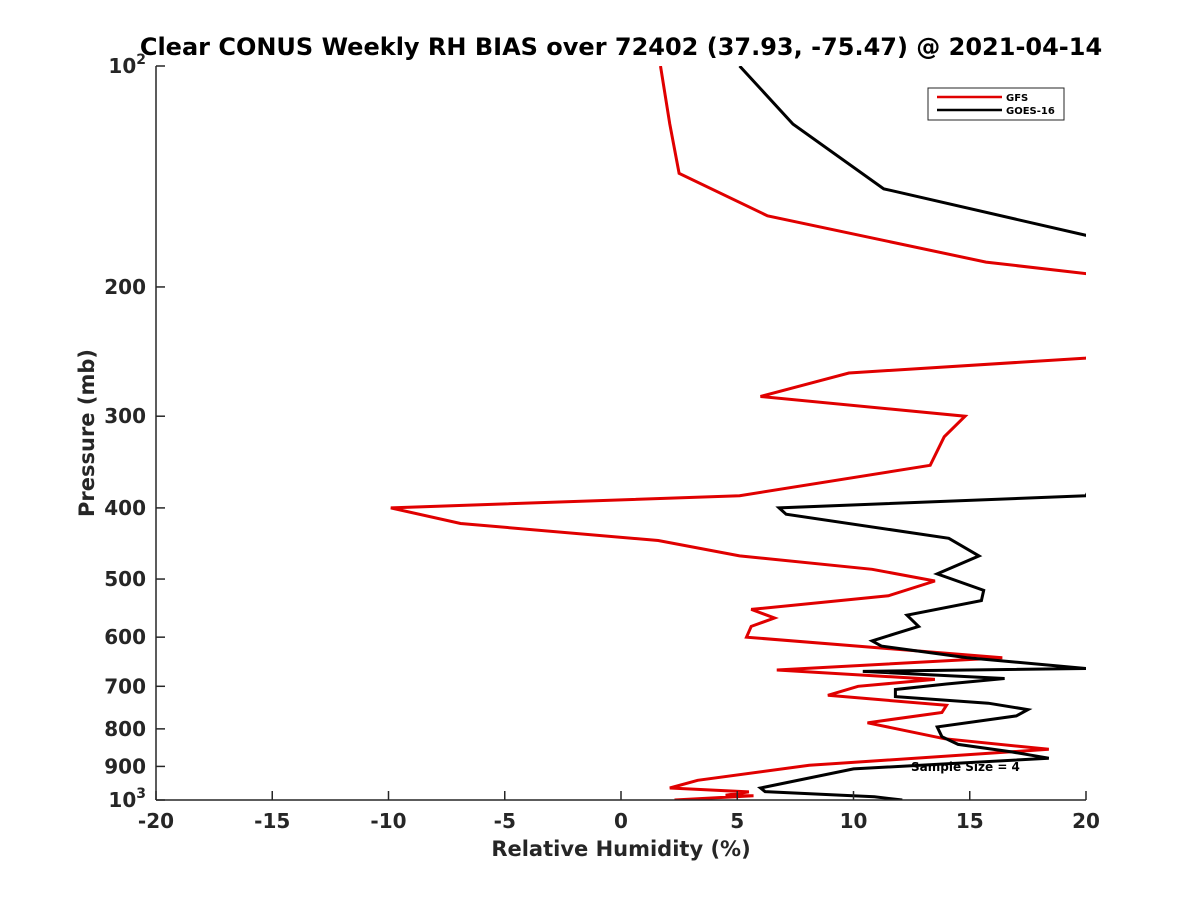 This screenshot has width=1200, height=900. Describe the element at coordinates (125, 579) in the screenshot. I see `y-tick-label: 500` at that location.